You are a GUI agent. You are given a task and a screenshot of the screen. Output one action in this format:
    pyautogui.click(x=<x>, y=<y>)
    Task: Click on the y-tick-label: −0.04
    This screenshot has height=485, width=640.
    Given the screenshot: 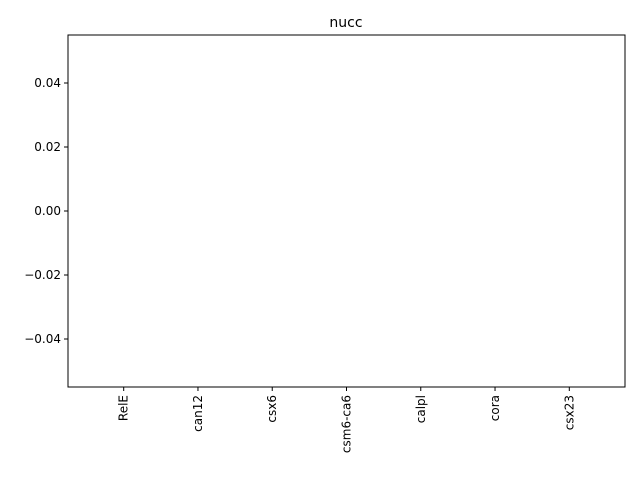 What is the action you would take?
    pyautogui.click(x=42, y=339)
    